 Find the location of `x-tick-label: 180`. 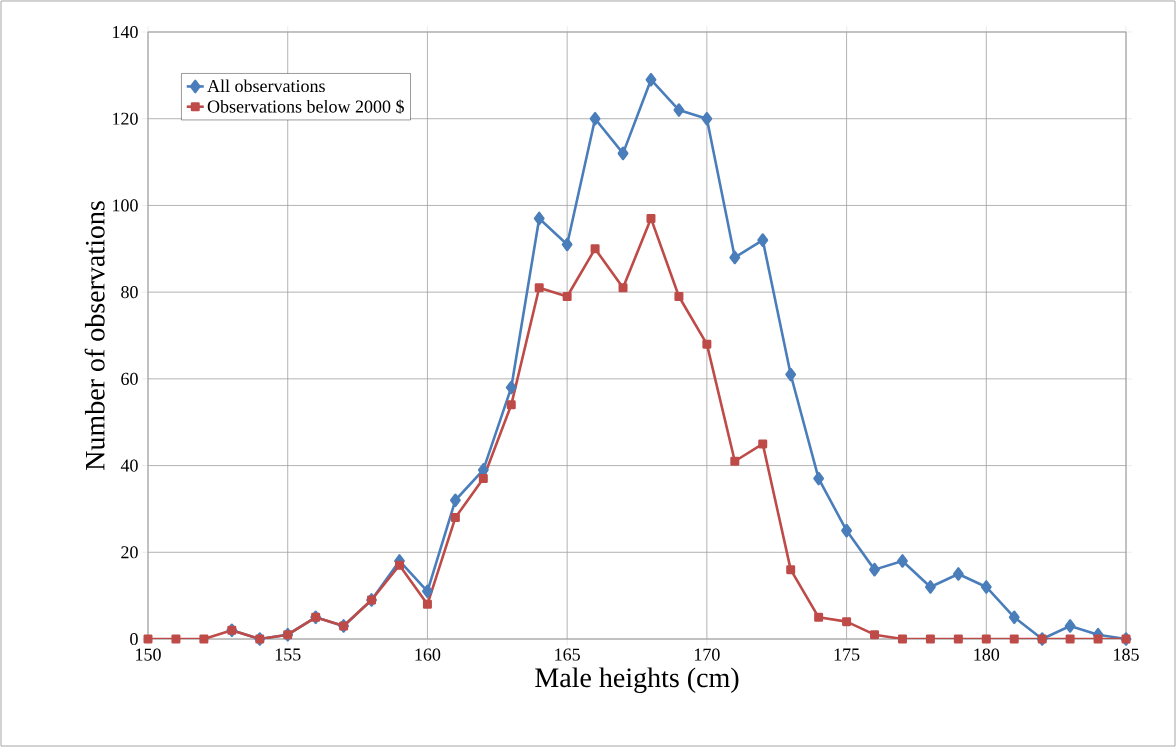

x-tick-label: 180 is located at coordinates (987, 654).